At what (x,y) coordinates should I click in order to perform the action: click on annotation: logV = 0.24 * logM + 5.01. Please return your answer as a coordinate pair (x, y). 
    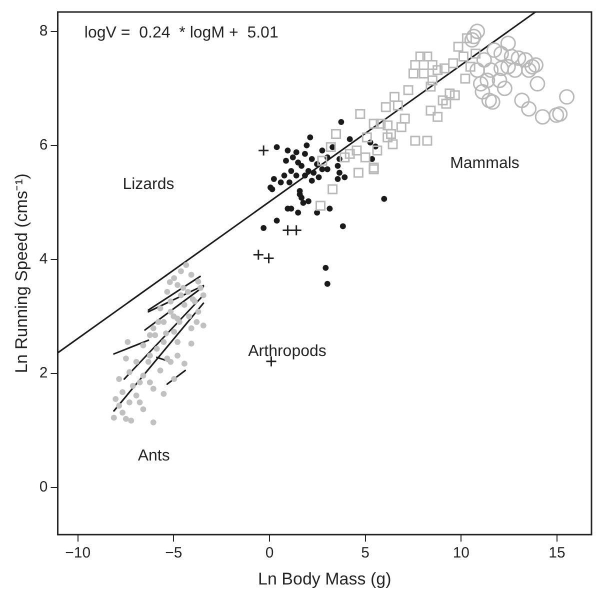
    Looking at the image, I should click on (181, 33).